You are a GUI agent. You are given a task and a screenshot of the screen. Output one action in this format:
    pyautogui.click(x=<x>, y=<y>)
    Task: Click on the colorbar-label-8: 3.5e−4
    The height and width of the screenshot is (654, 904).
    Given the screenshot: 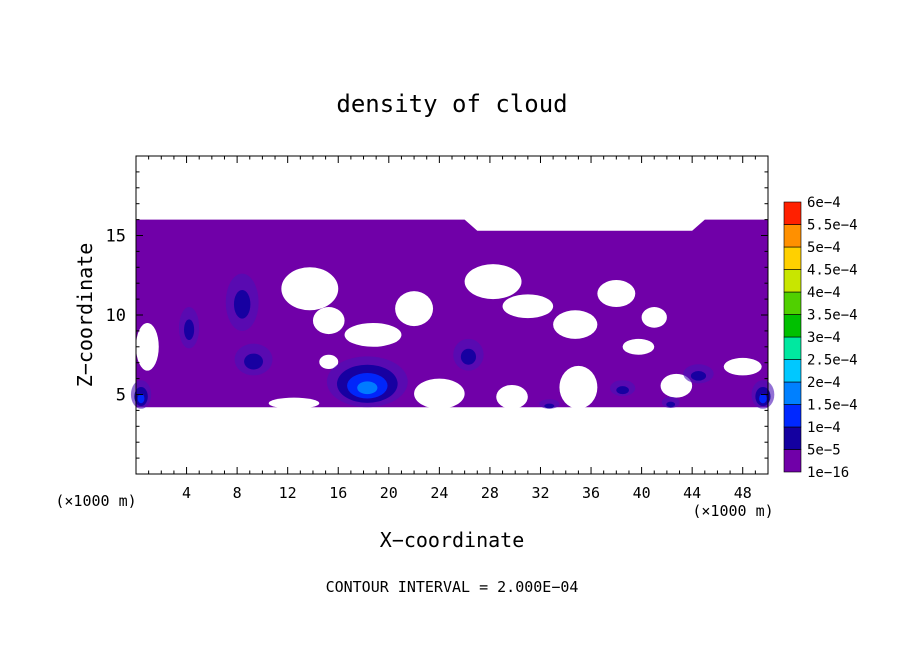 What is the action you would take?
    pyautogui.click(x=832, y=316)
    